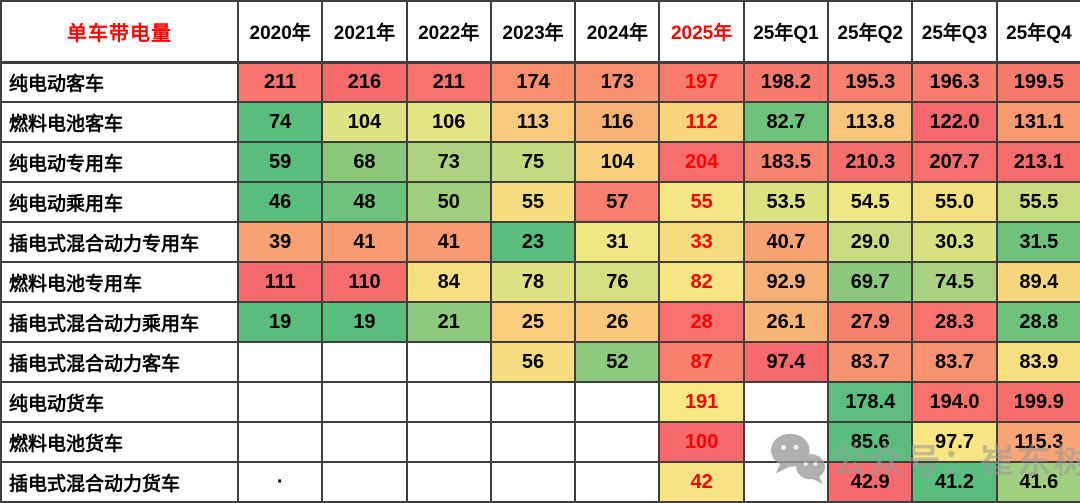 This screenshot has height=503, width=1080. Describe the element at coordinates (870, 242) in the screenshot. I see `data-cell: 29.0` at that location.